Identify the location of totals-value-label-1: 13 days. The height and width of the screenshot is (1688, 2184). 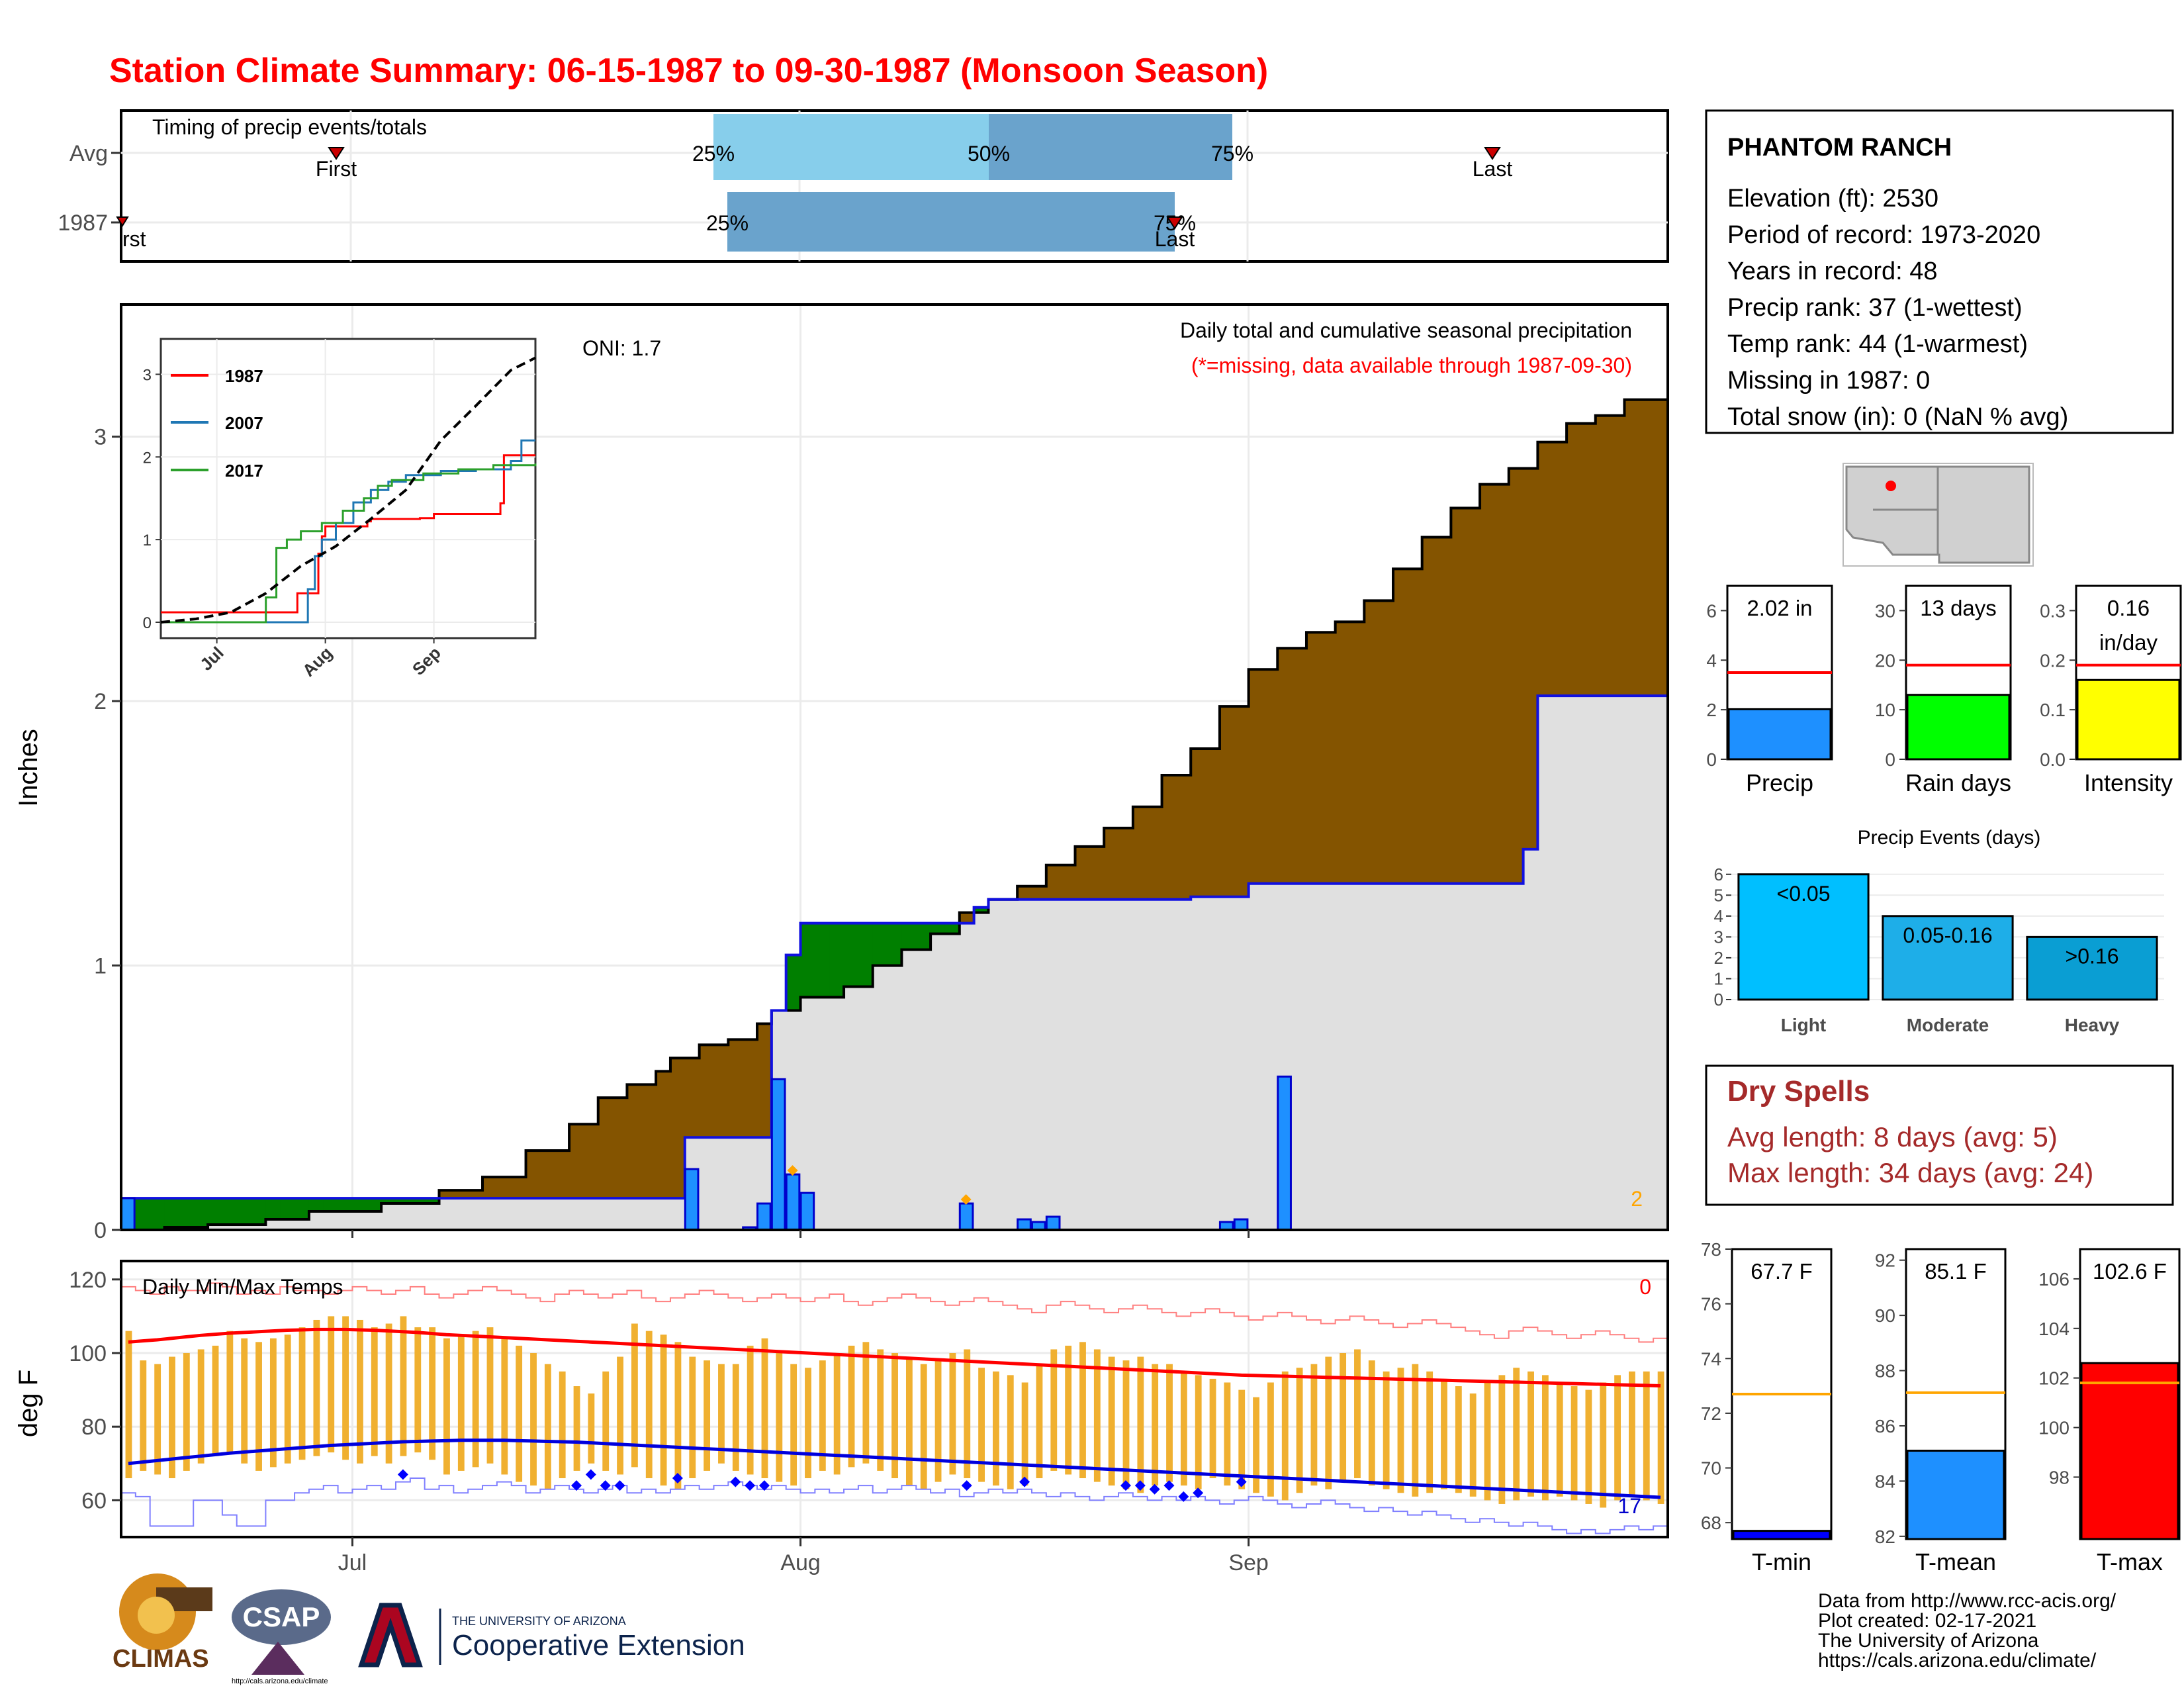
(1959, 608).